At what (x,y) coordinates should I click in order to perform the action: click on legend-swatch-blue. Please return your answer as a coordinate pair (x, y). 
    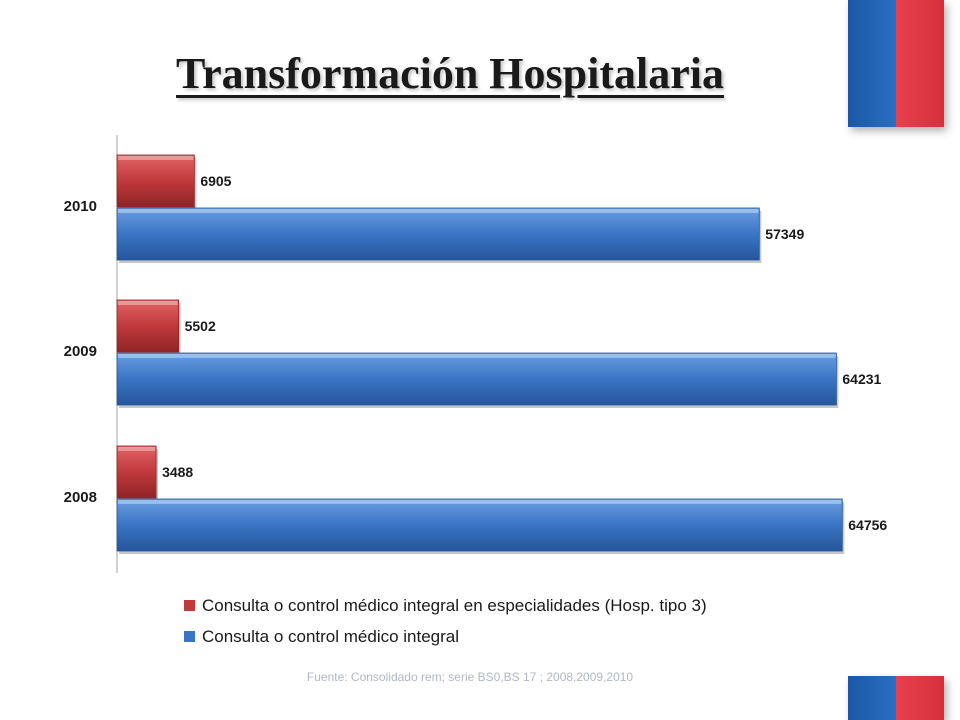
    Looking at the image, I should click on (189, 636).